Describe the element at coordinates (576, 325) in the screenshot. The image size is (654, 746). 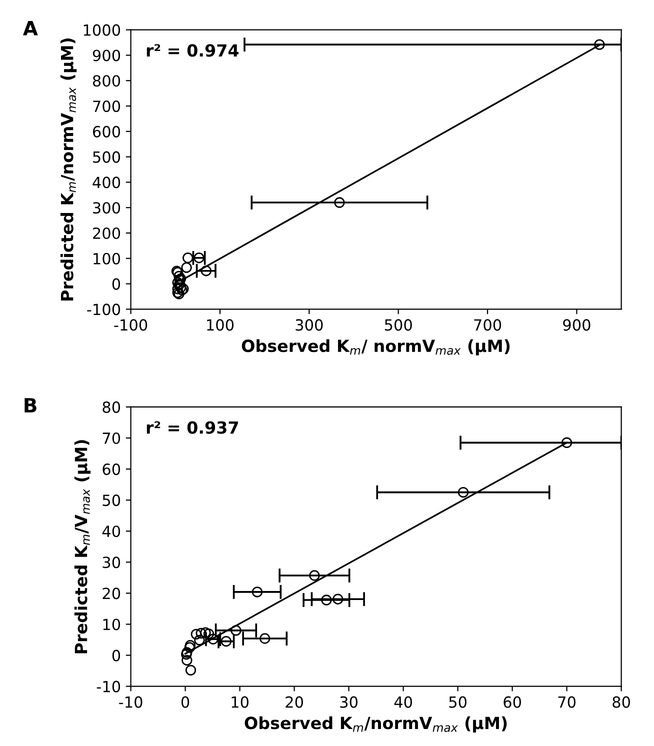
I see `x-tick-label: 900` at that location.